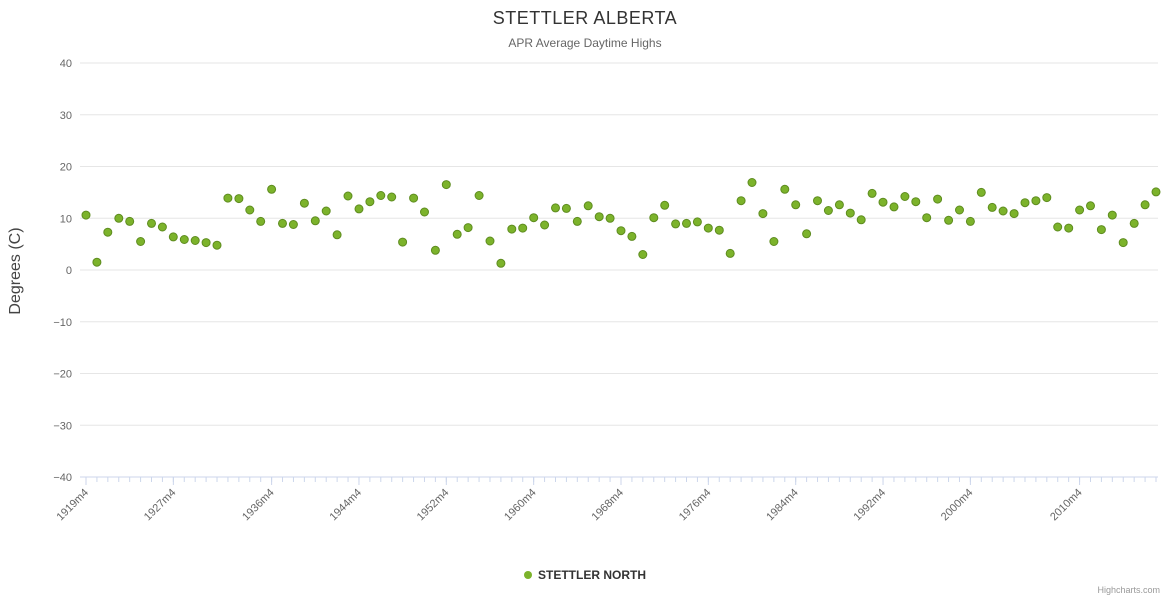 The height and width of the screenshot is (600, 1170). What do you see at coordinates (585, 575) in the screenshot?
I see `legend: STETTLER NORTH` at bounding box center [585, 575].